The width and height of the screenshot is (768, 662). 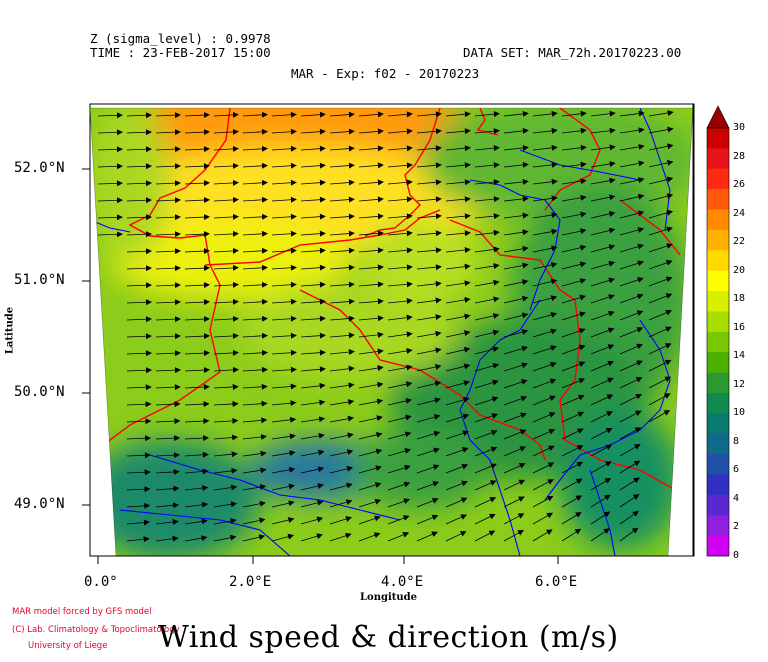 What do you see at coordinates (718, 117) in the screenshot?
I see `colorbar-max-arrow` at bounding box center [718, 117].